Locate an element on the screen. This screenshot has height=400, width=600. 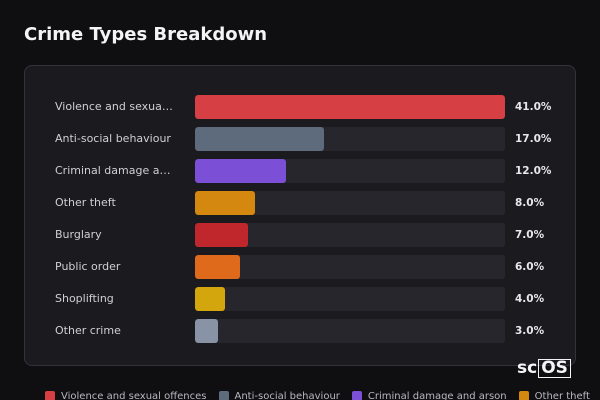
value-label: 3.0% is located at coordinates (530, 331).